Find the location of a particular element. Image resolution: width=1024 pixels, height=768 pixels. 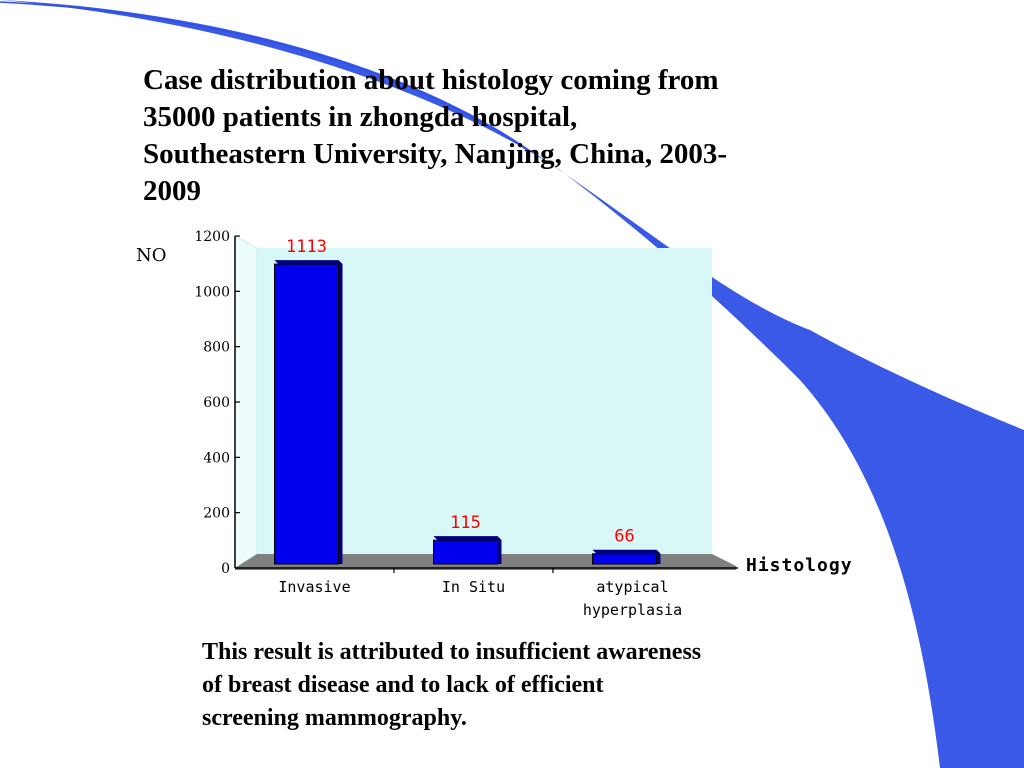

footnote-line: screening mammography. is located at coordinates (334, 718).